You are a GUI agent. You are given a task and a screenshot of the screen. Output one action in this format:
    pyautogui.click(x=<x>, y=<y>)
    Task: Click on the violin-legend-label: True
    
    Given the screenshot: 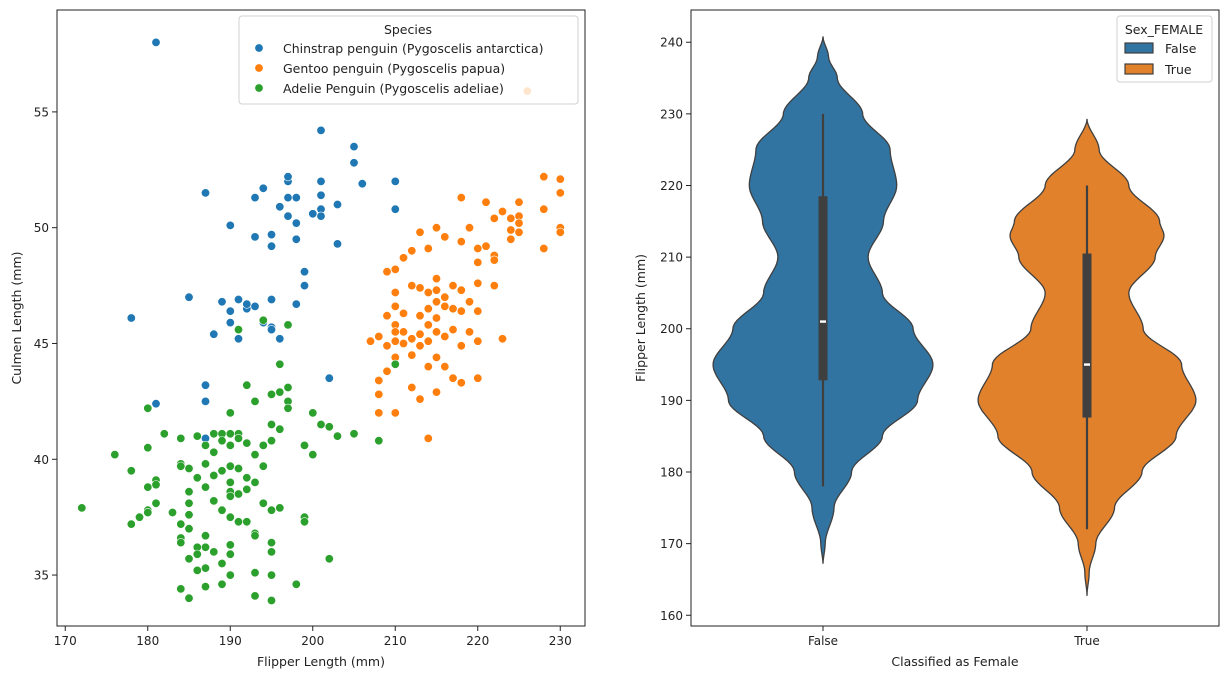 What is the action you would take?
    pyautogui.click(x=1178, y=69)
    